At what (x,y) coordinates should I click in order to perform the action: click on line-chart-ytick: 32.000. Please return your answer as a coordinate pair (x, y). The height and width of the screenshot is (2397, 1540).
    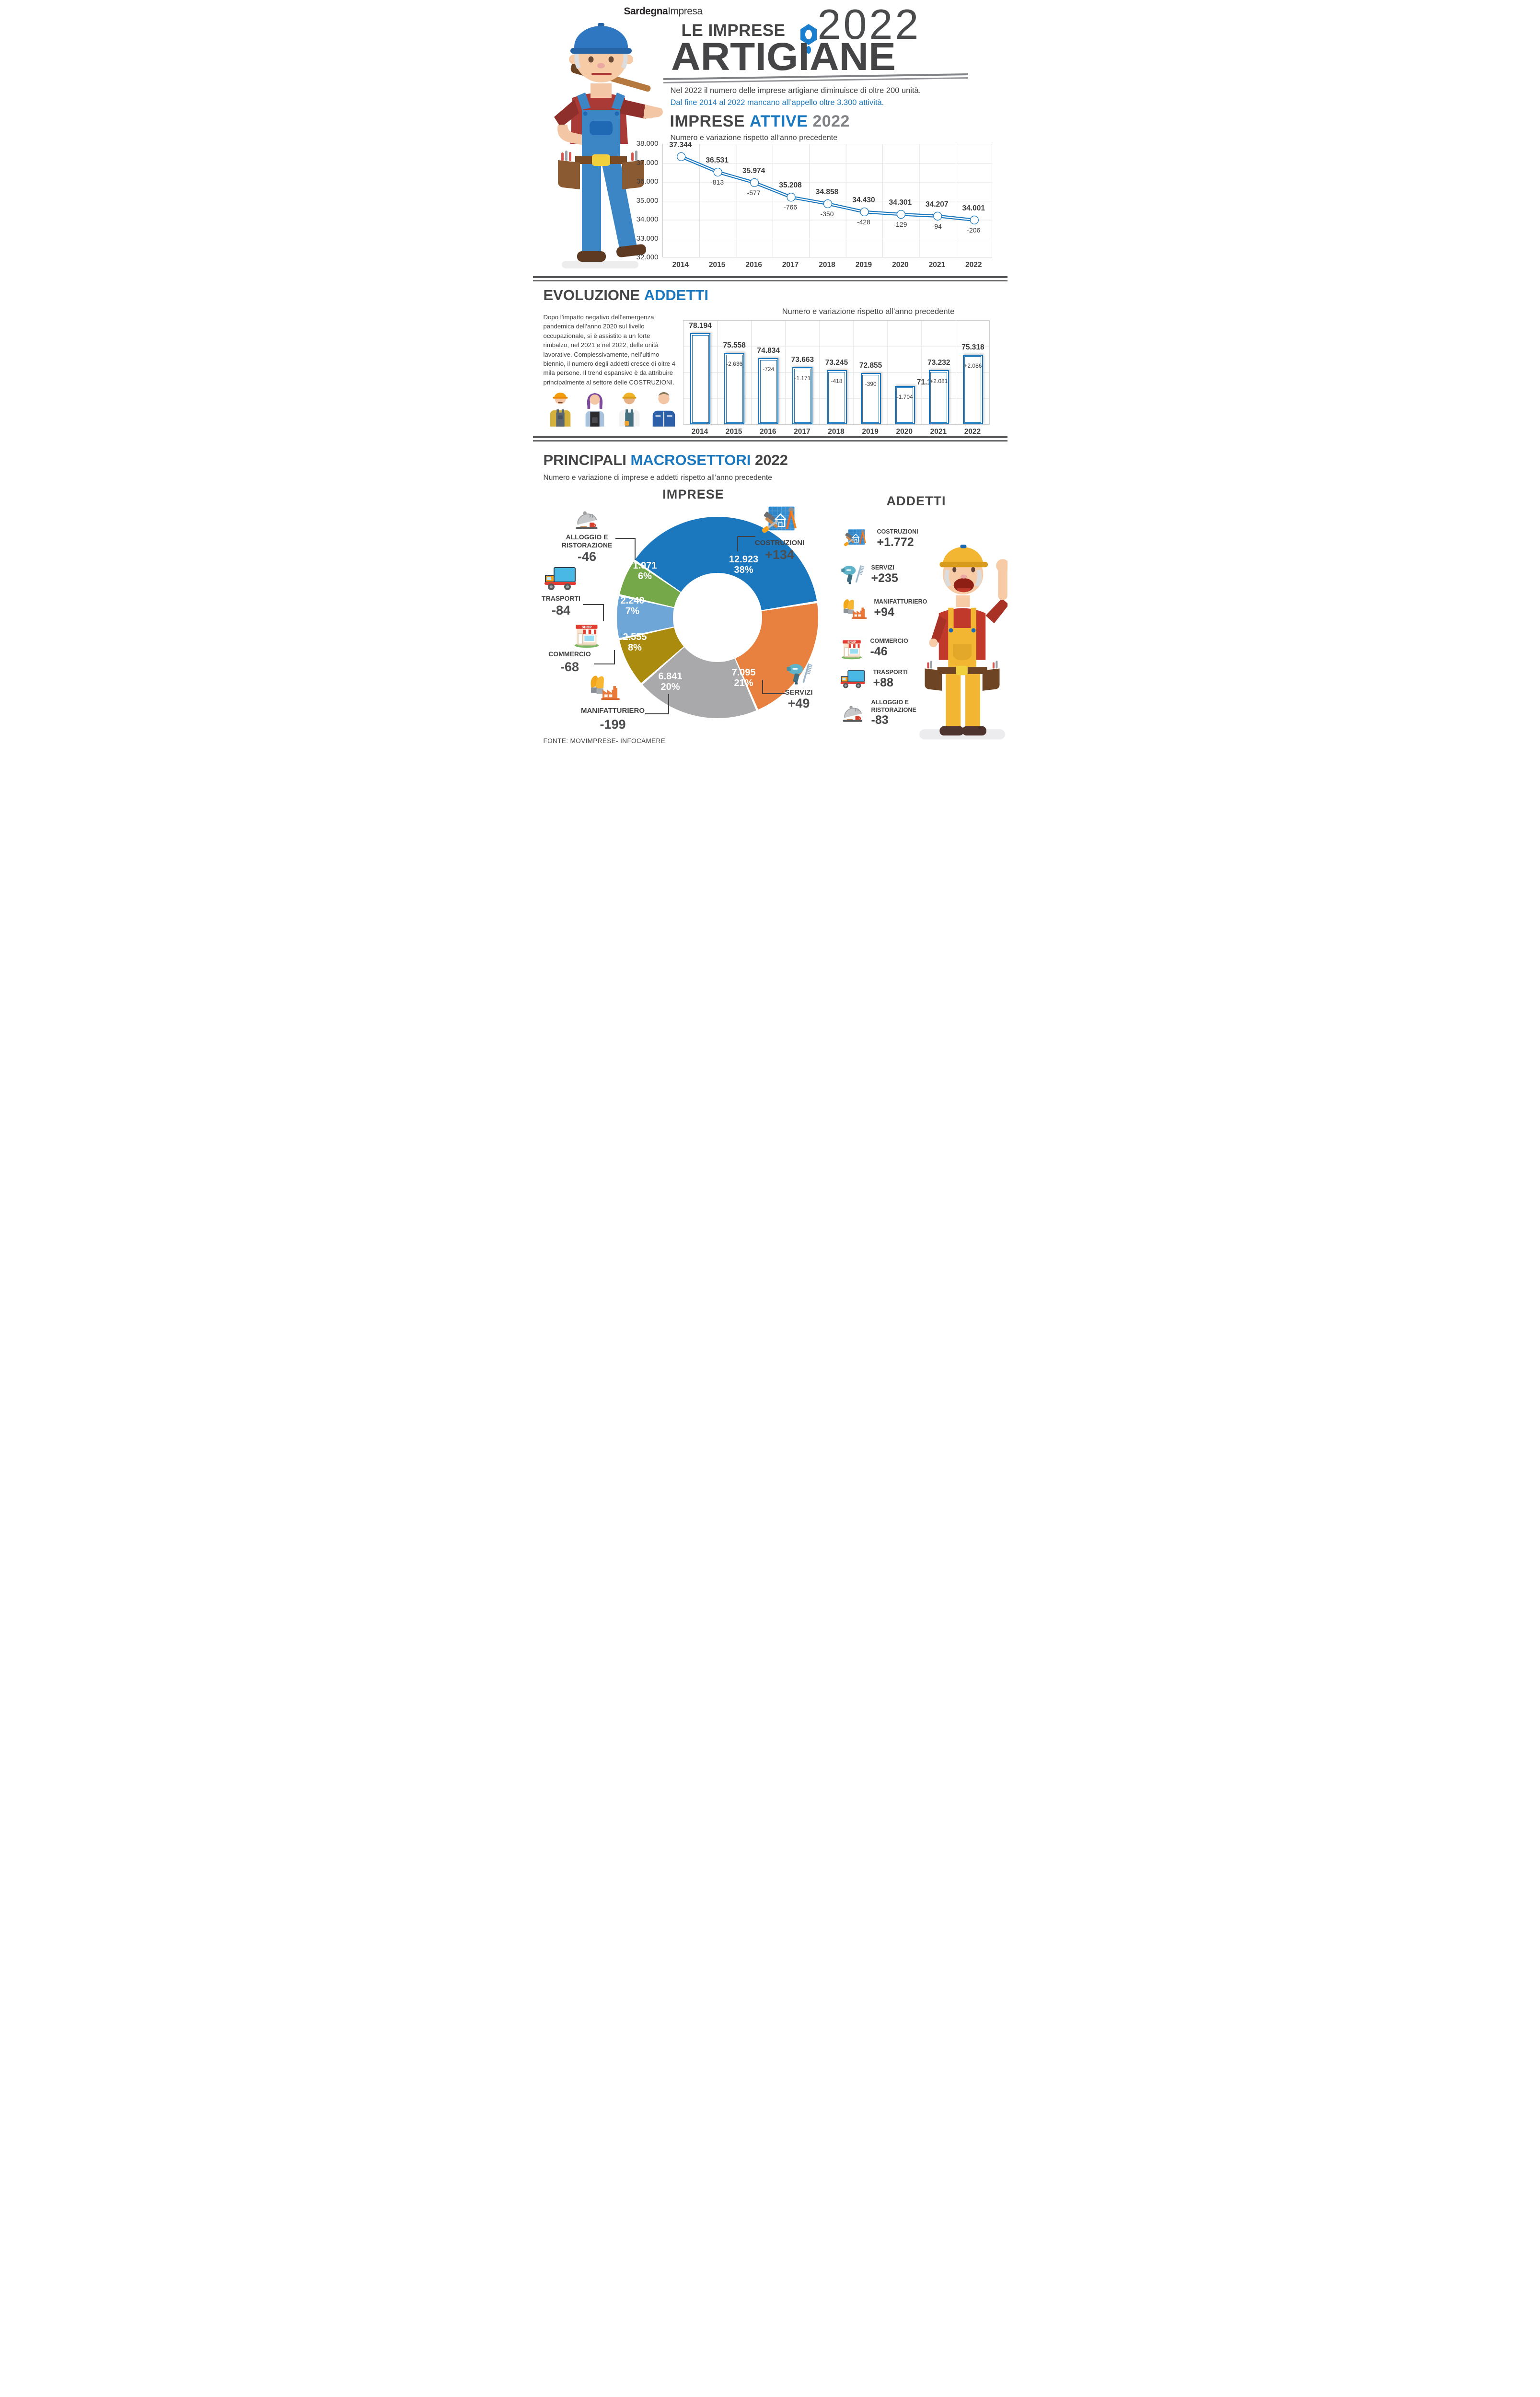
    Looking at the image, I should click on (647, 257).